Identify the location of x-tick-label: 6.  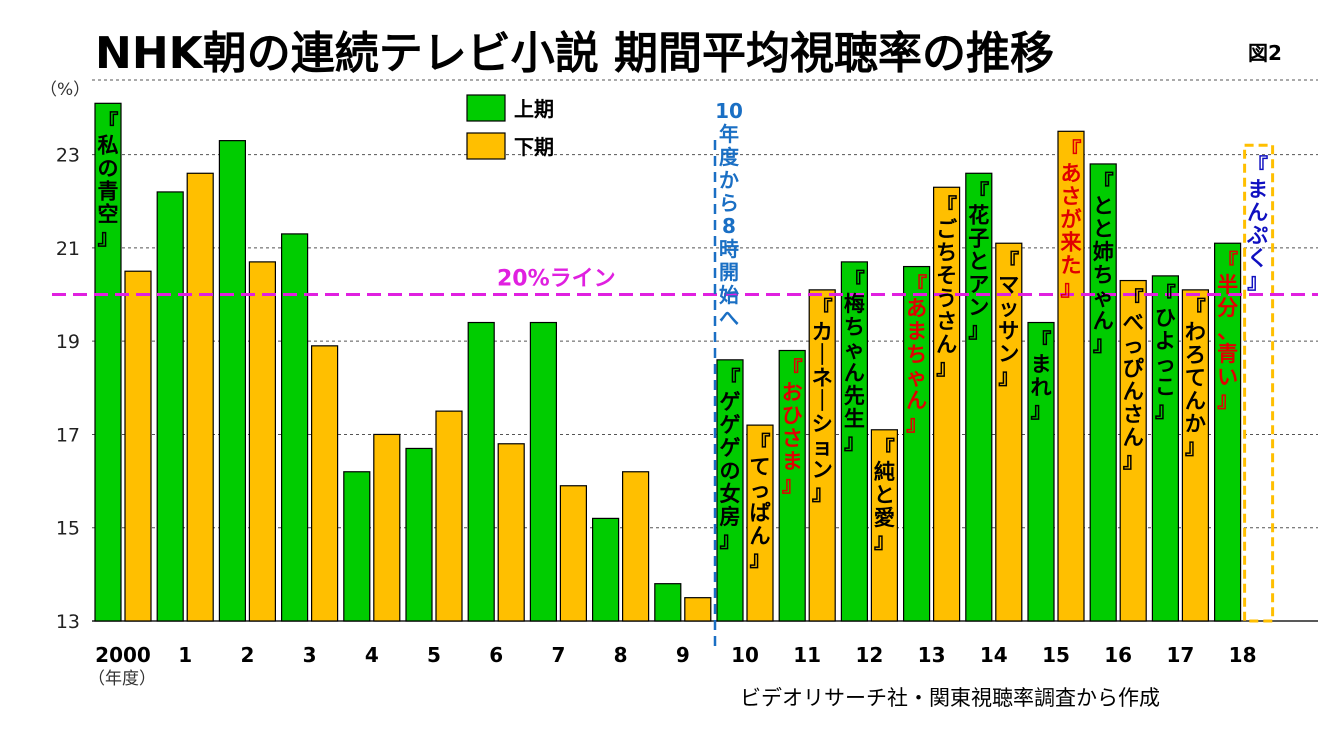
(496, 655).